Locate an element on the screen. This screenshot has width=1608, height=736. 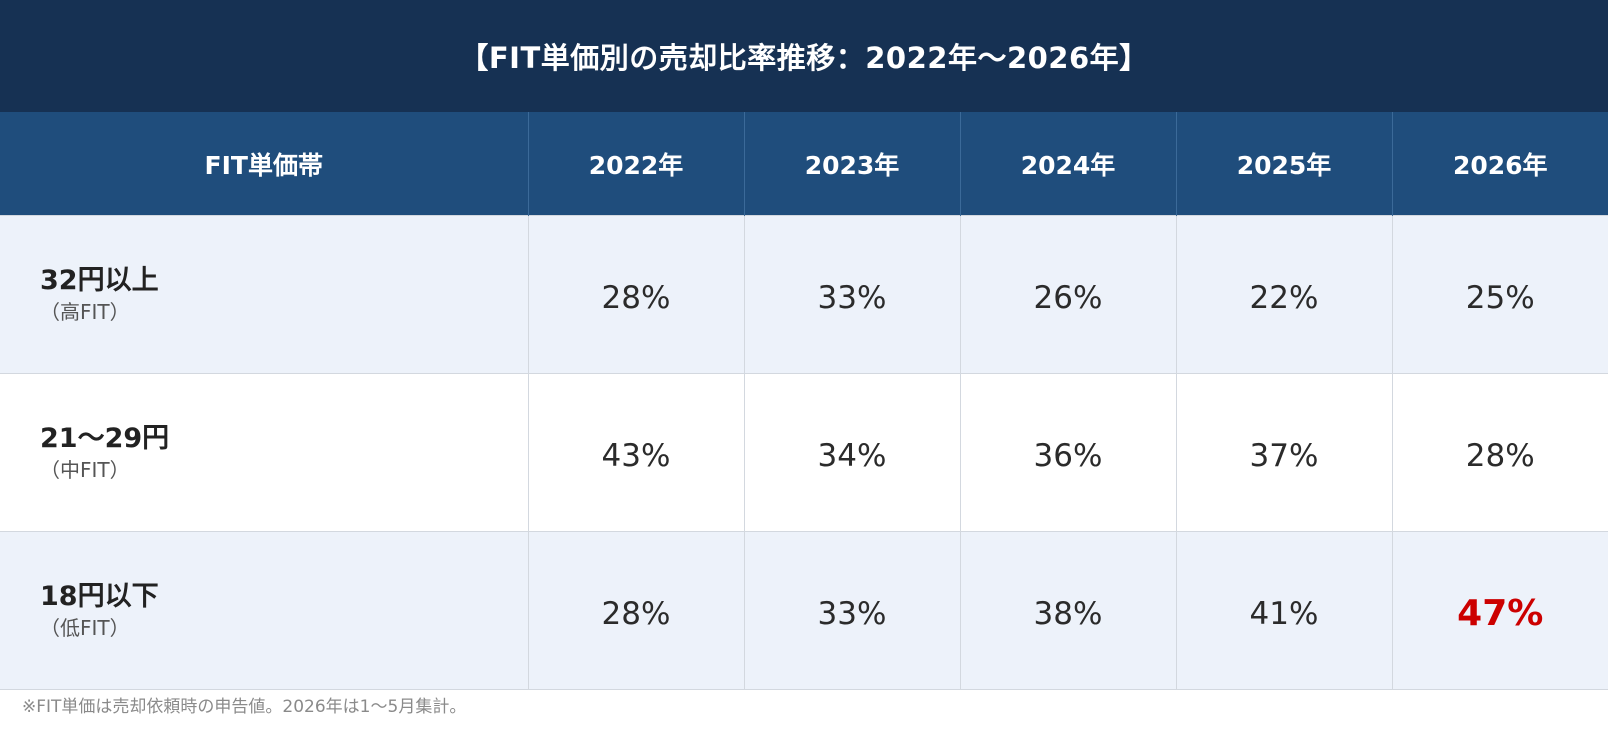
header-year-2024: 2024年 is located at coordinates (1067, 164).